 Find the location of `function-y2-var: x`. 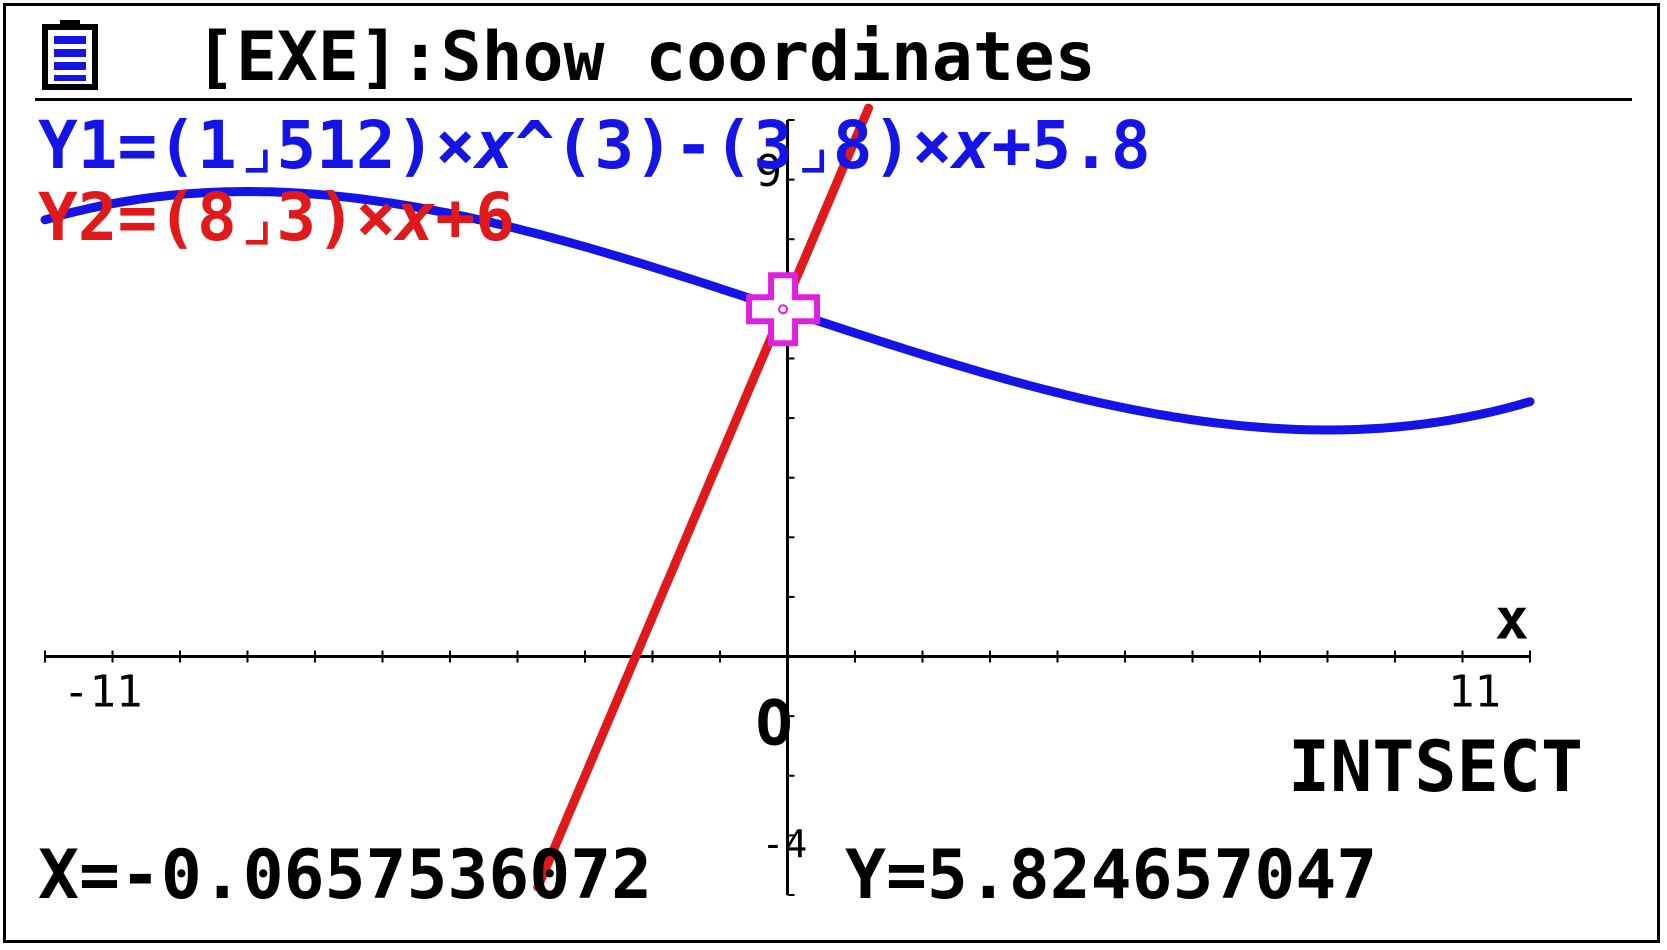

function-y2-var: x is located at coordinates (415, 217).